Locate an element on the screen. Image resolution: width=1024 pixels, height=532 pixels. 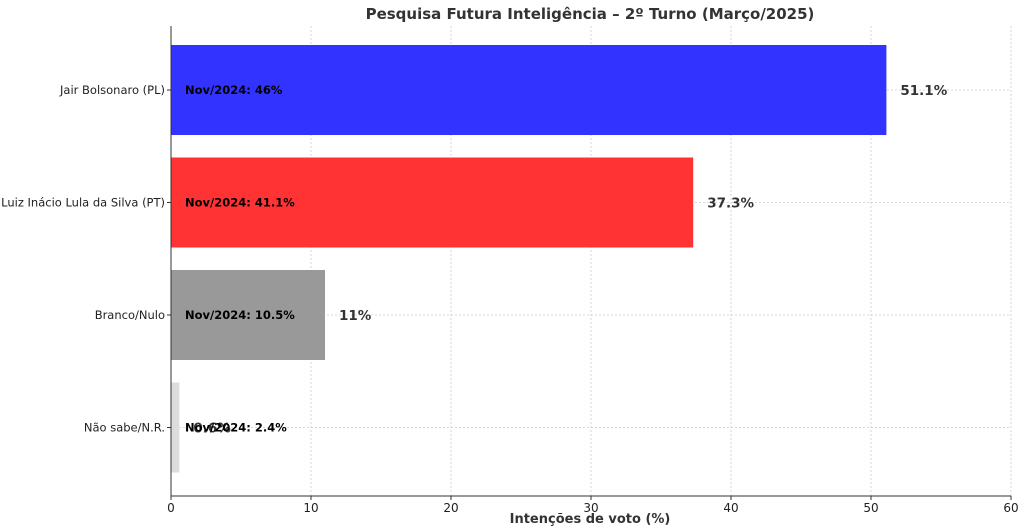
previous-poll-label: Nov/2024: 10.5% is located at coordinates (240, 315).